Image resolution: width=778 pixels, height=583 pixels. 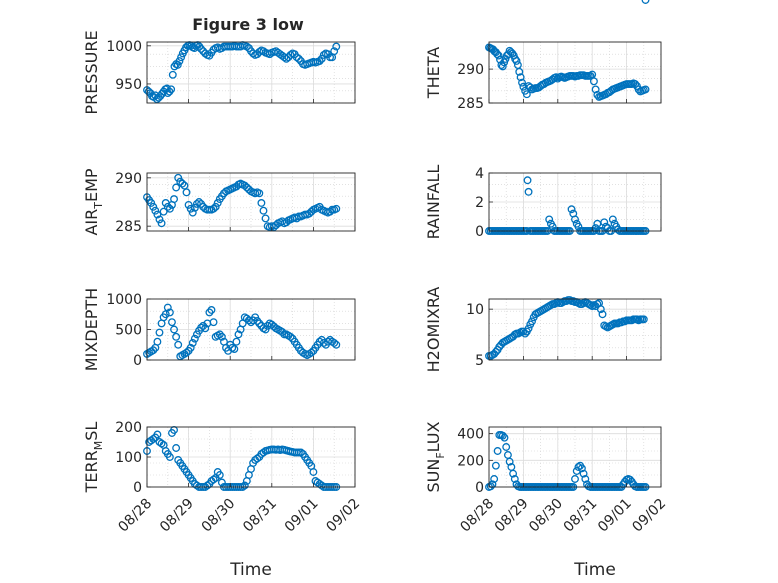 What do you see at coordinates (433, 330) in the screenshot?
I see `y-axis-label: H2OMIXRA` at bounding box center [433, 330].